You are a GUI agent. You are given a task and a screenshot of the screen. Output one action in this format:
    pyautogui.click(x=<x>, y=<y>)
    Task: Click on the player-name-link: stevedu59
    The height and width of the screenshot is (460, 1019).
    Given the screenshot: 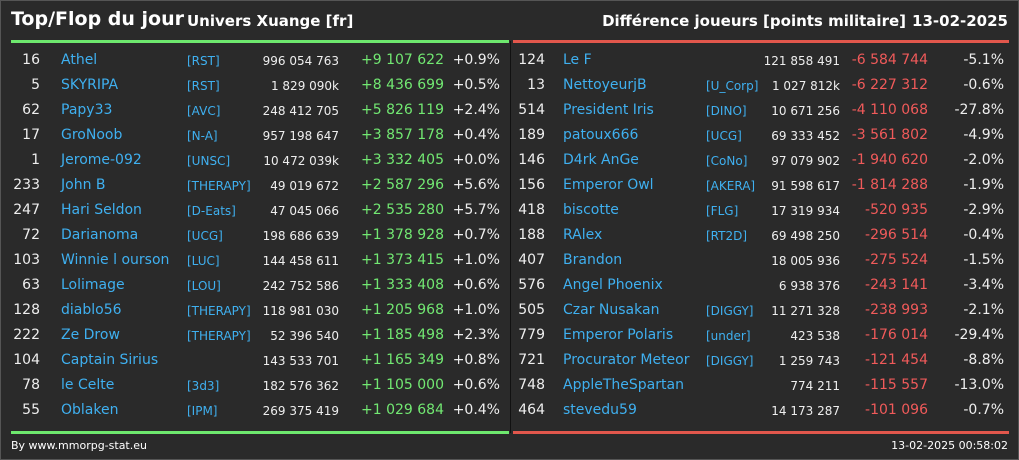 What is the action you would take?
    pyautogui.click(x=600, y=410)
    